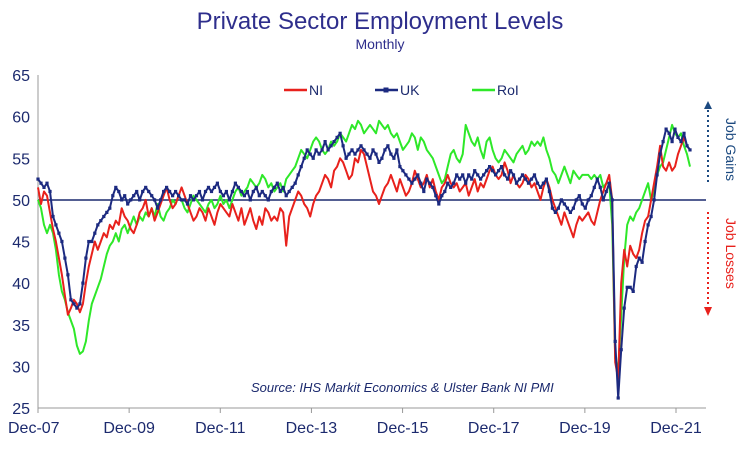 This screenshot has width=750, height=458. I want to click on x-tick-label: Dec-19, so click(585, 428).